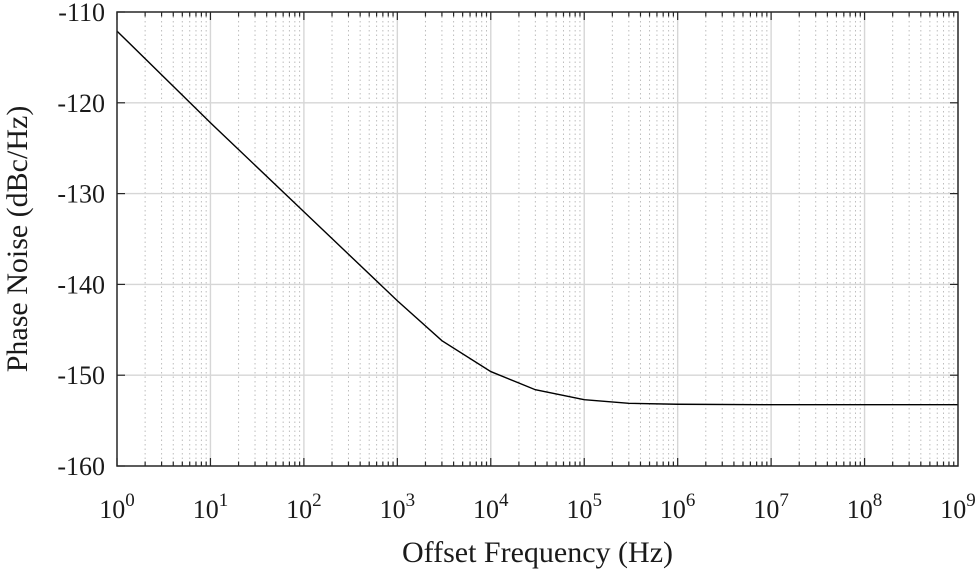 This screenshot has width=980, height=573. I want to click on x-tick-label: 10⁸, so click(865, 507).